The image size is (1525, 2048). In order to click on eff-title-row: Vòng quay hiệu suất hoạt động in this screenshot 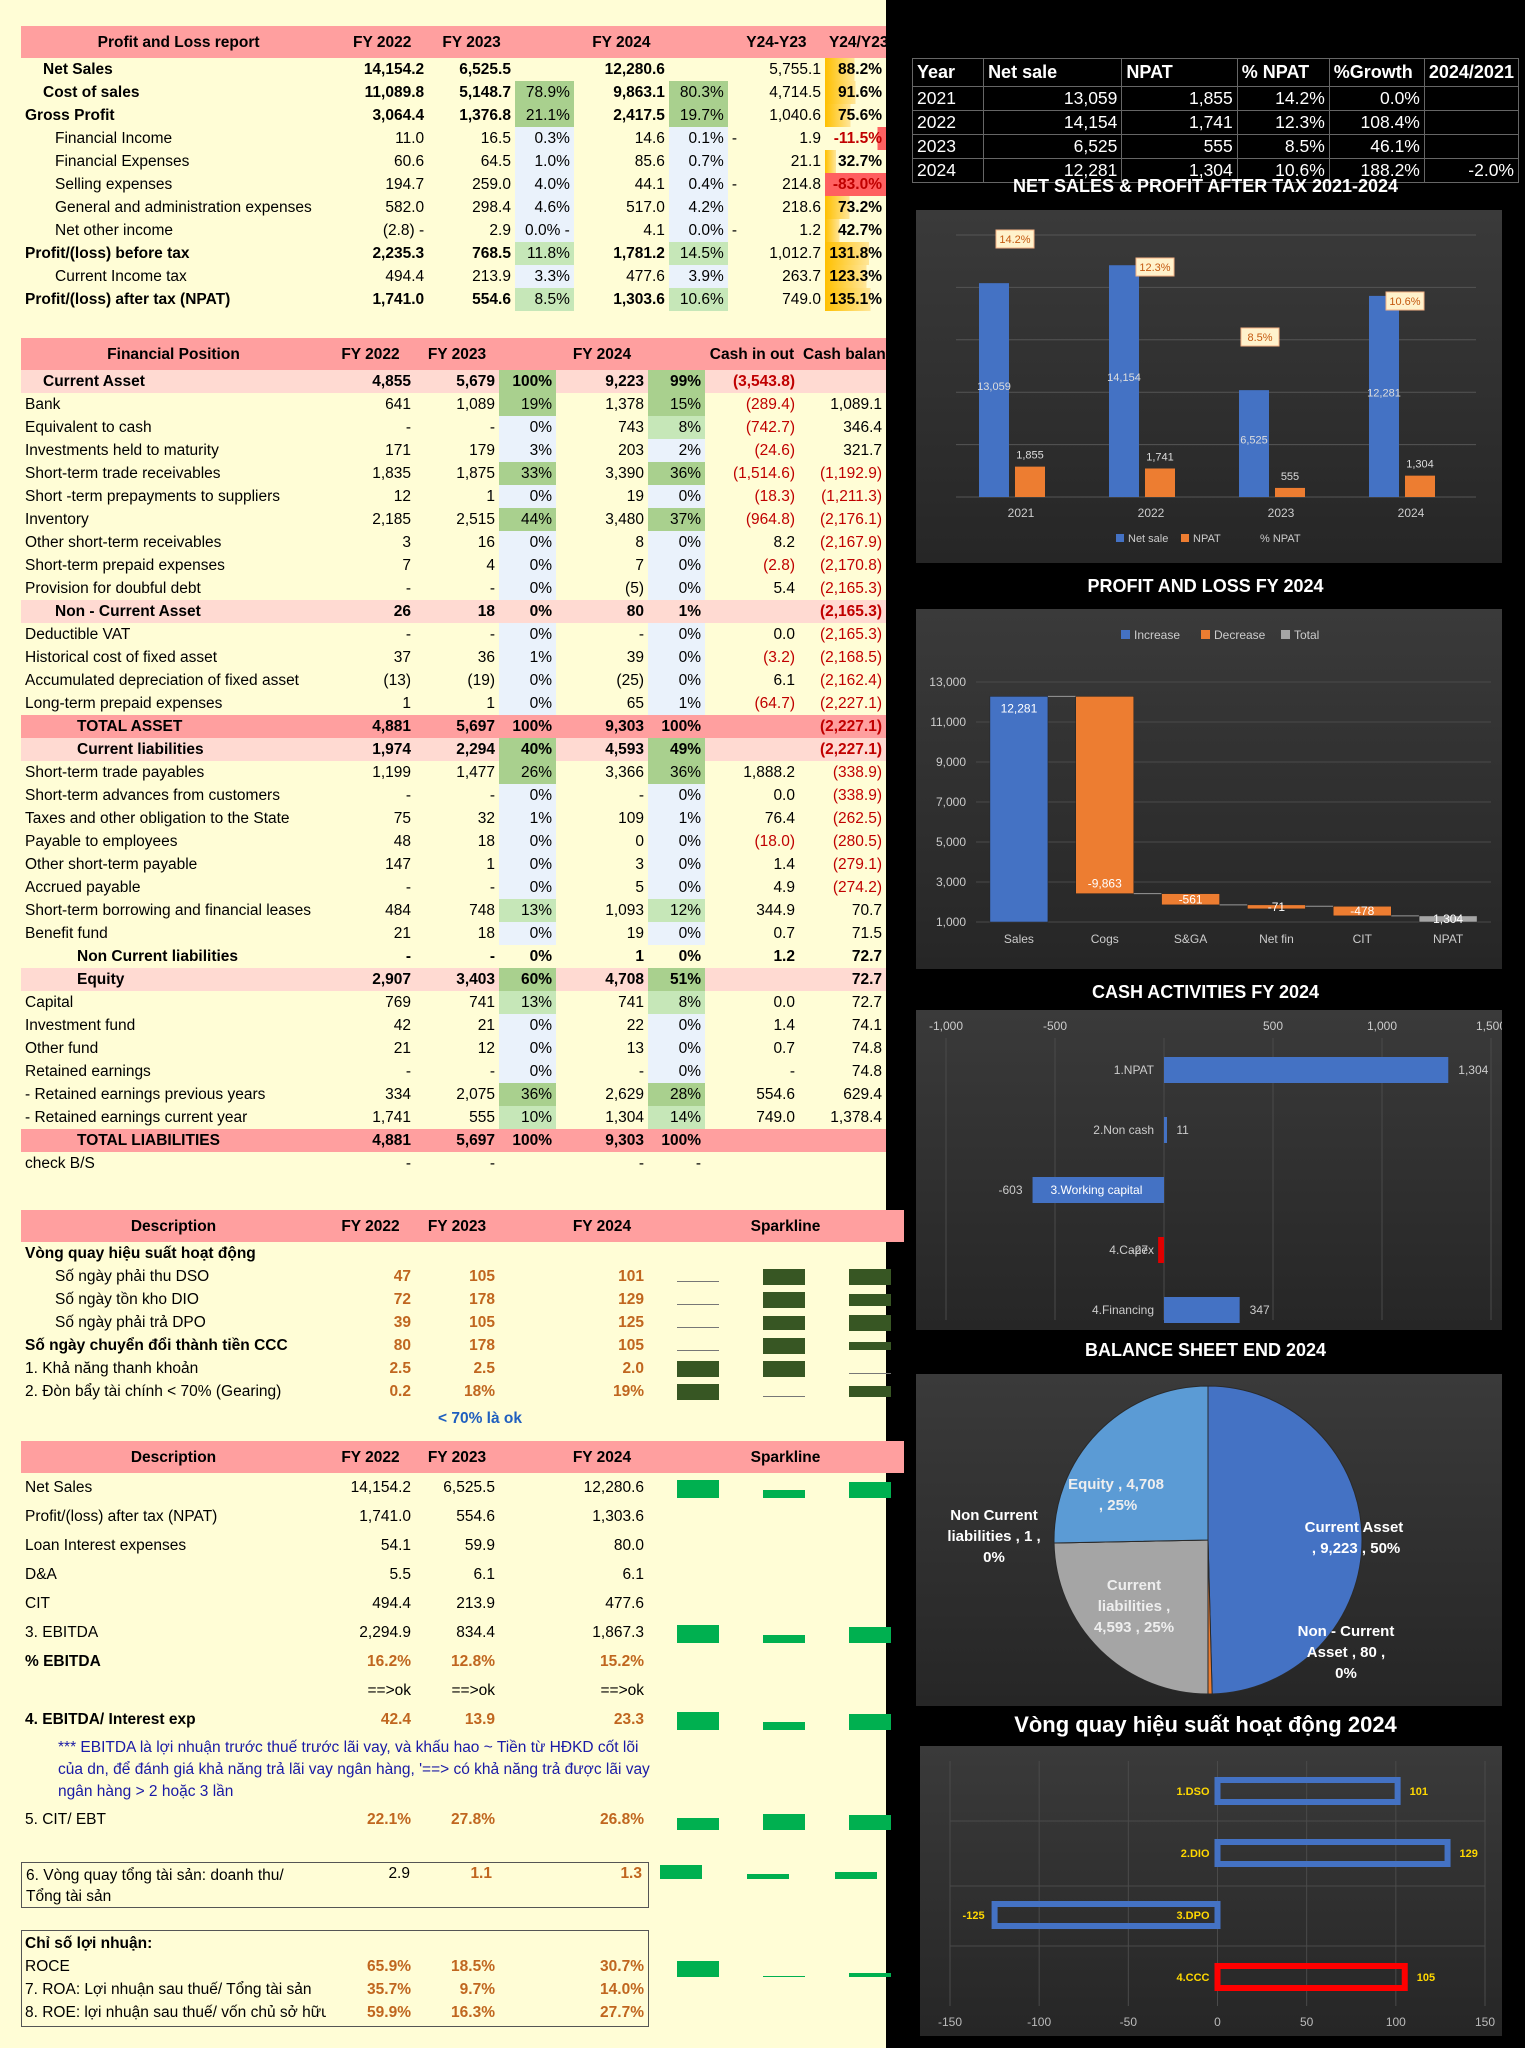, I will do `click(462, 1253)`.